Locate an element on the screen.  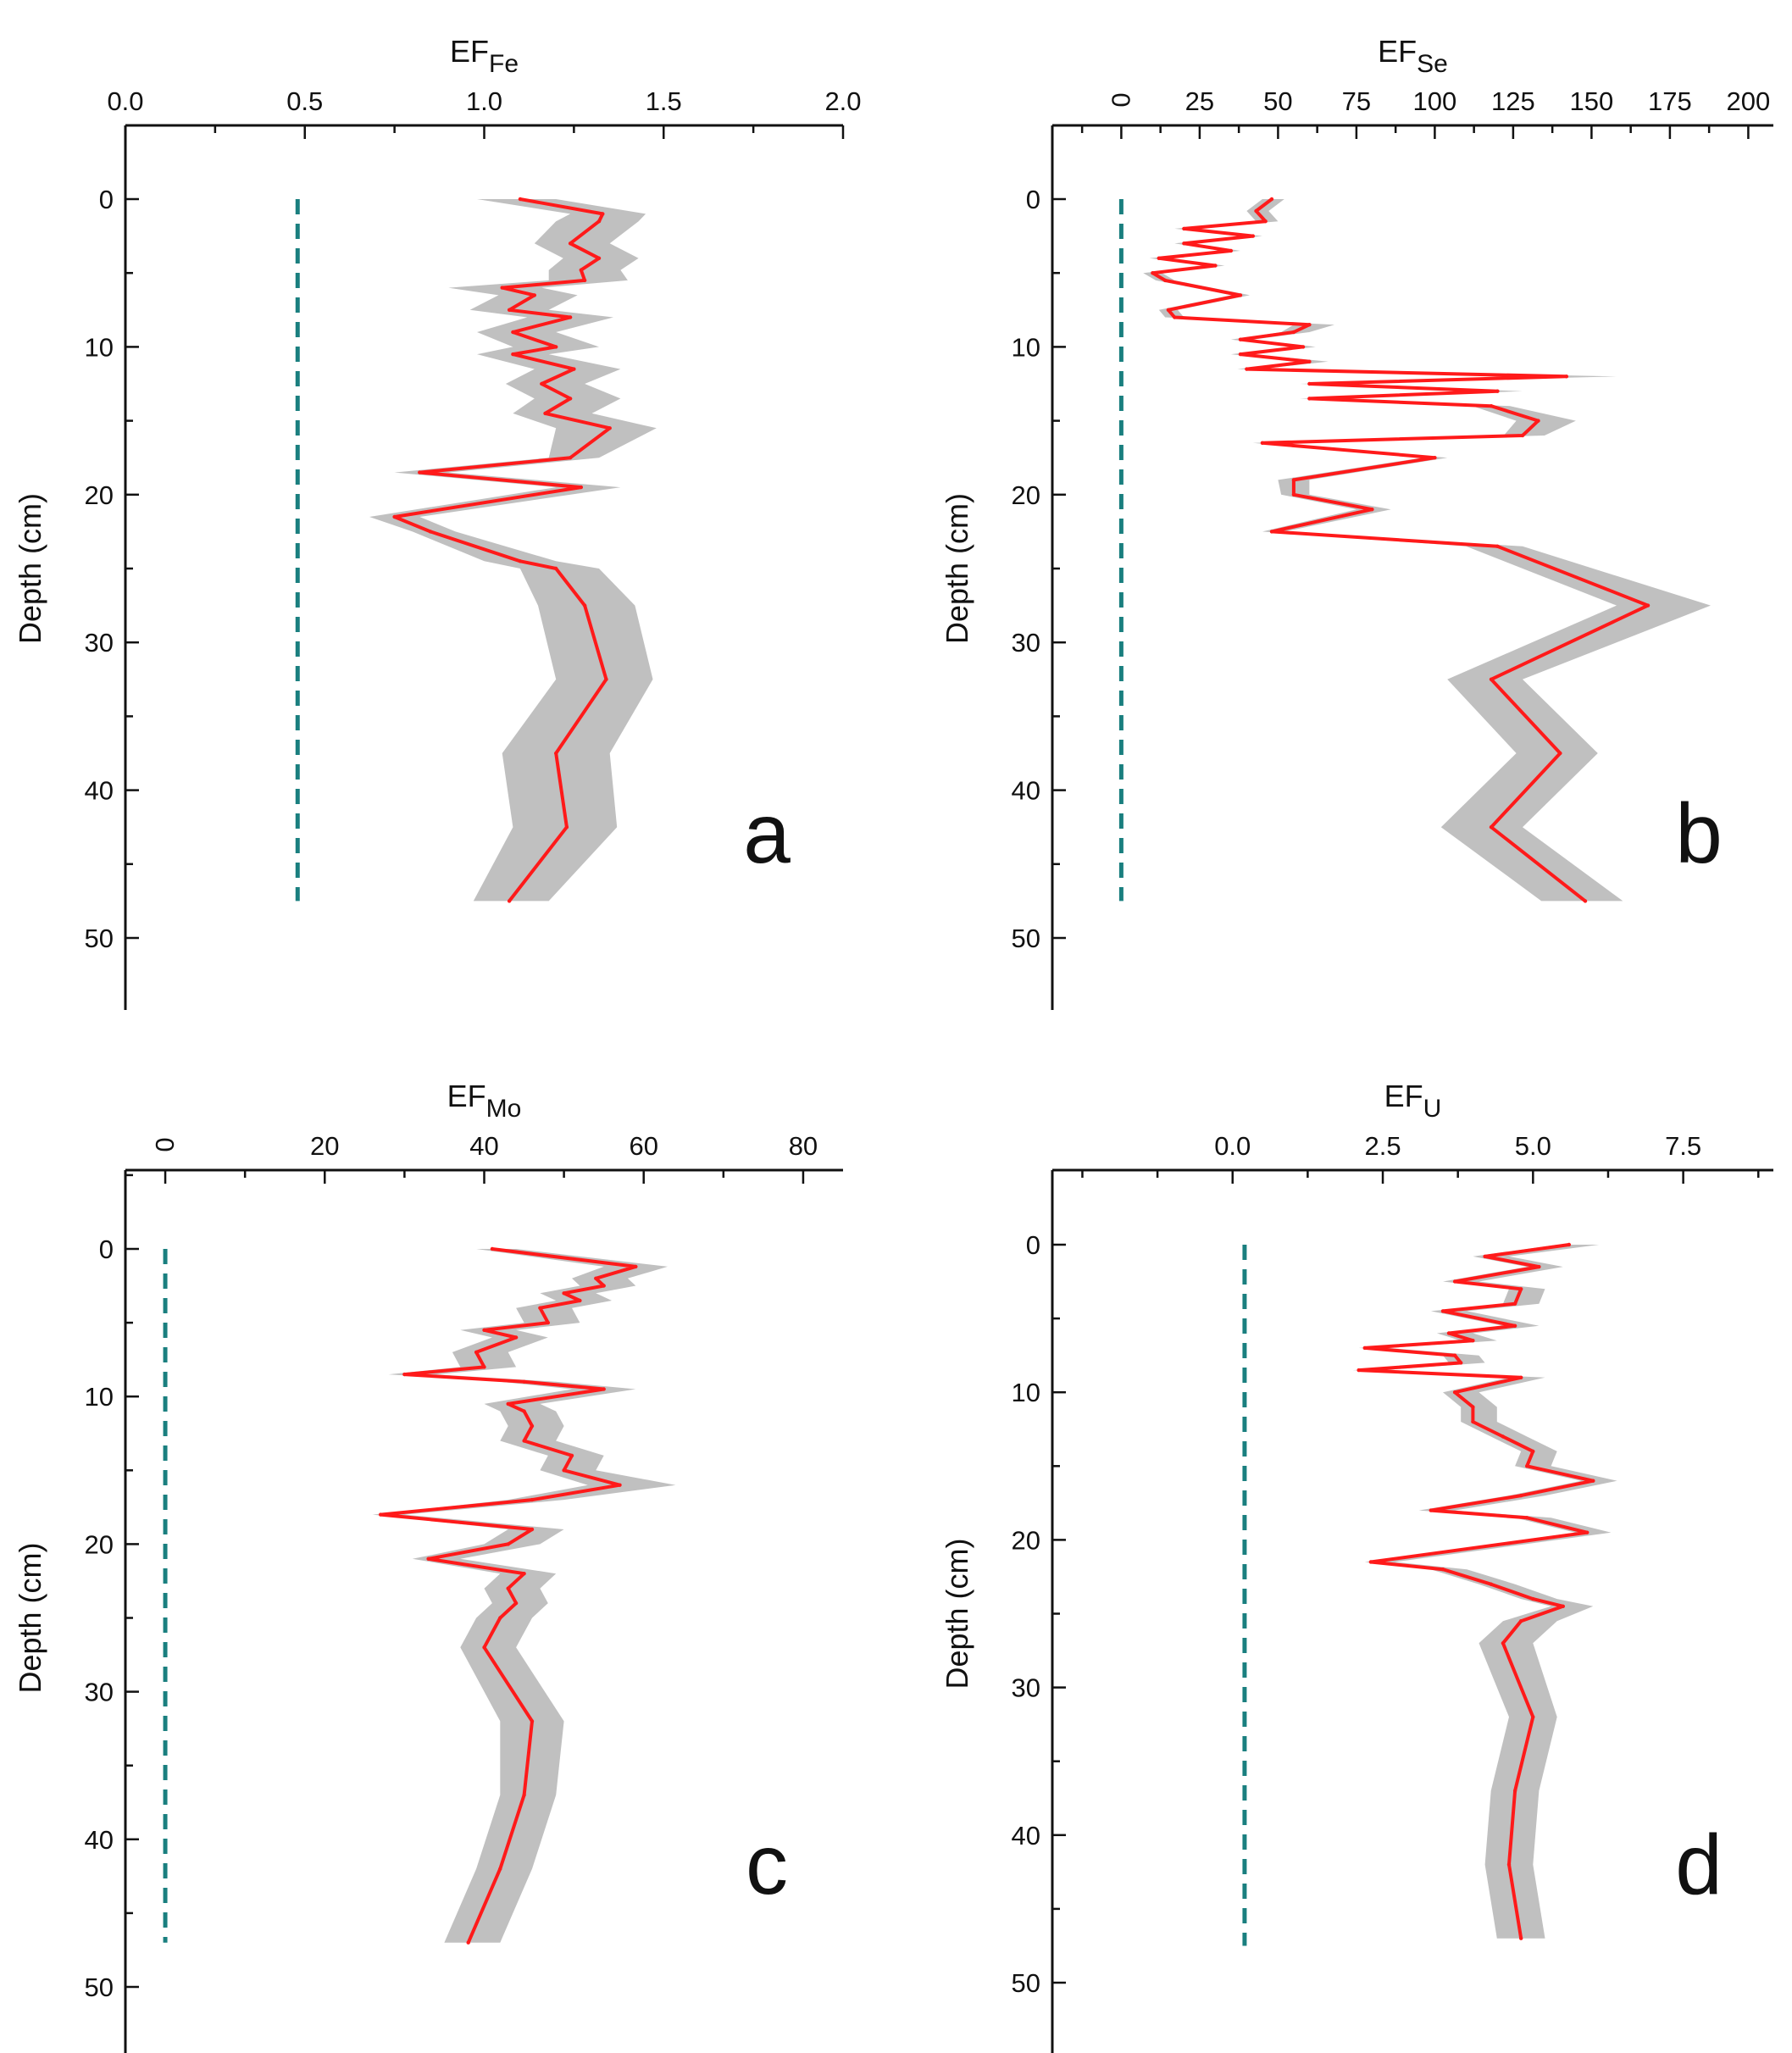
x-tick-label: 0 is located at coordinates (1121, 99).